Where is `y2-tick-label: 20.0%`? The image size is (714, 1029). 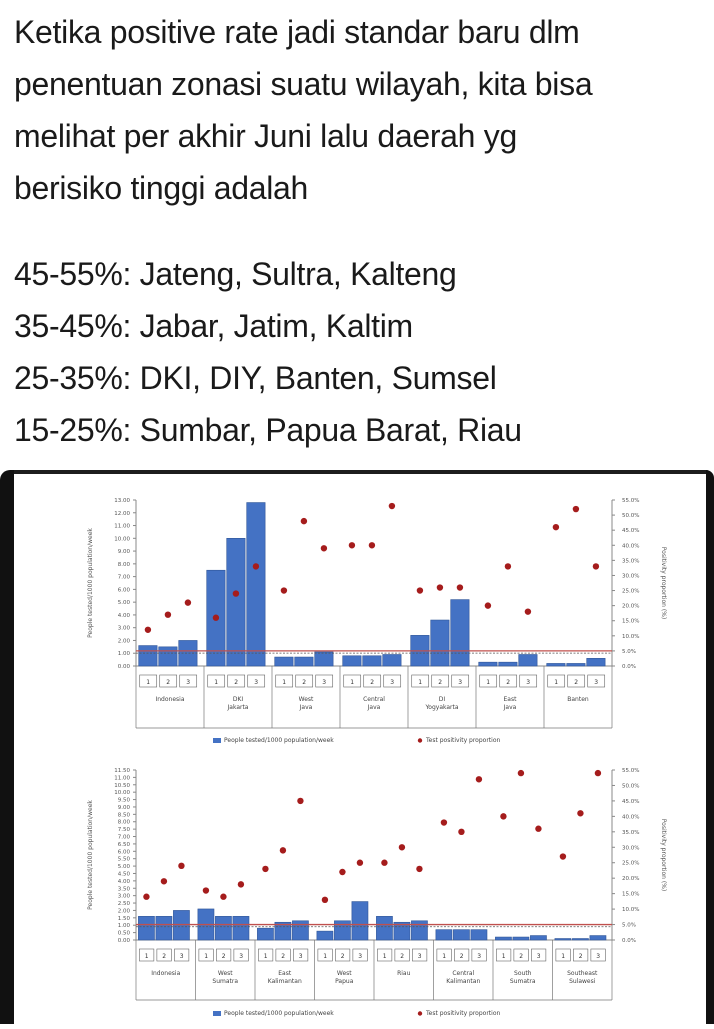
y2-tick-label: 20.0% is located at coordinates (630, 607).